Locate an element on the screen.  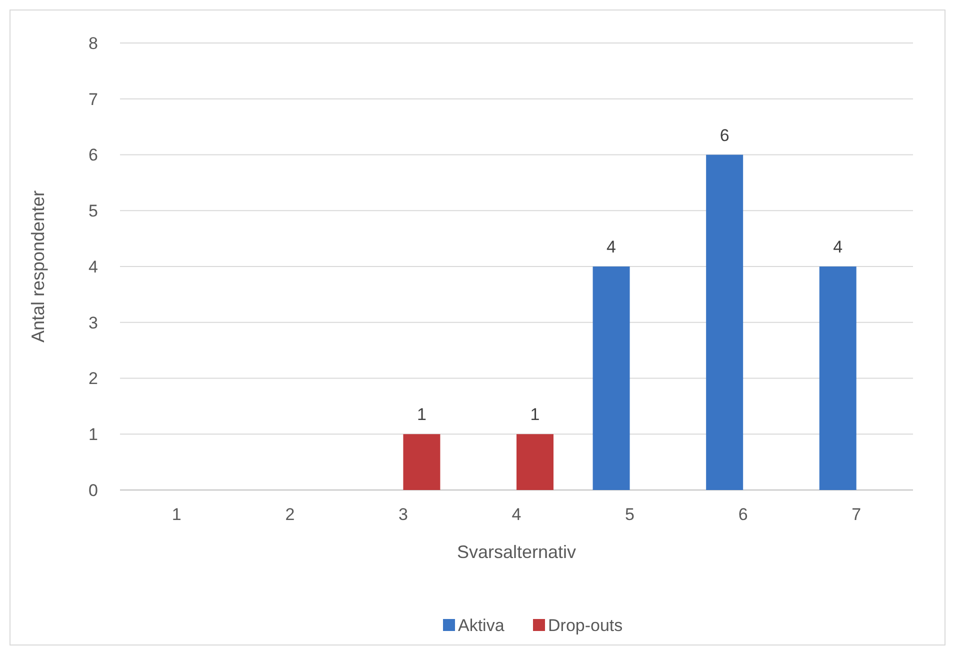
y-axis-title: Antal respondenter is located at coordinates (38, 266).